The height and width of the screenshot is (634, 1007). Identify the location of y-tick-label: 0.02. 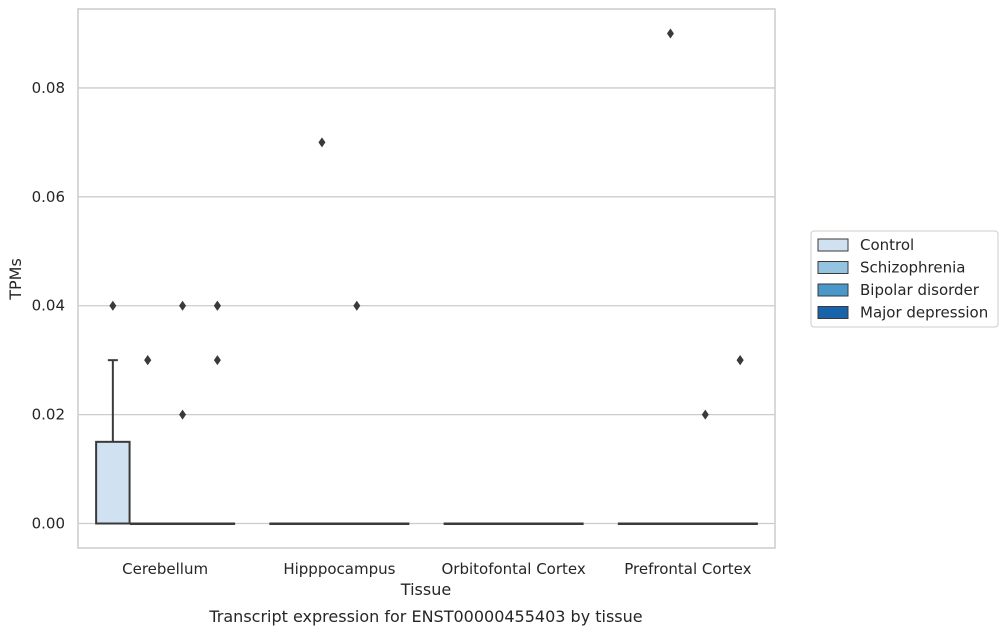
(48, 415).